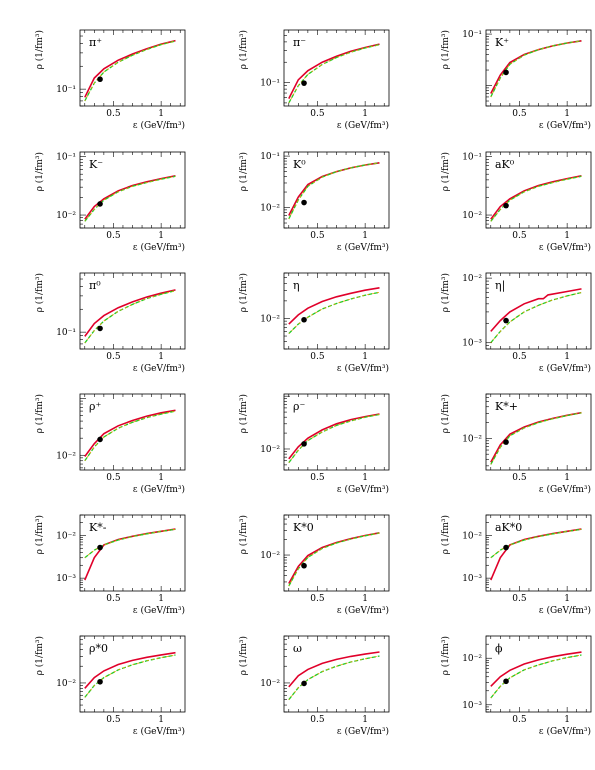  I want to click on particle-label: π⁻, so click(299, 42).